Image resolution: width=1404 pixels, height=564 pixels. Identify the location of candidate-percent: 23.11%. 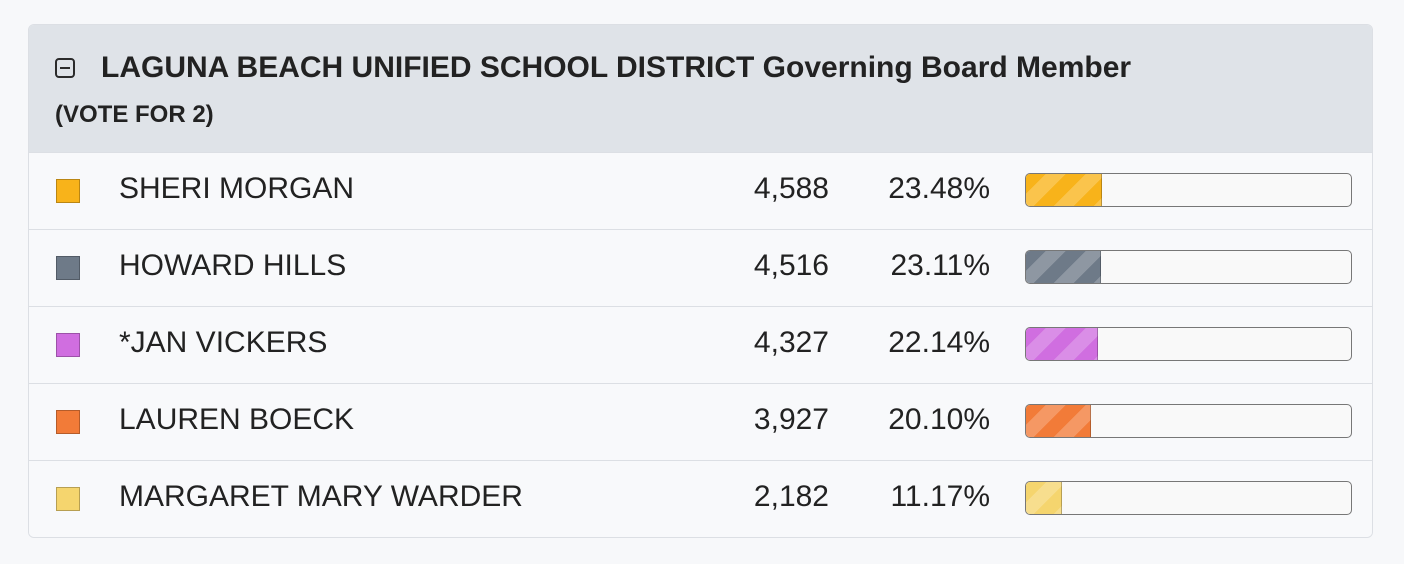
(940, 265).